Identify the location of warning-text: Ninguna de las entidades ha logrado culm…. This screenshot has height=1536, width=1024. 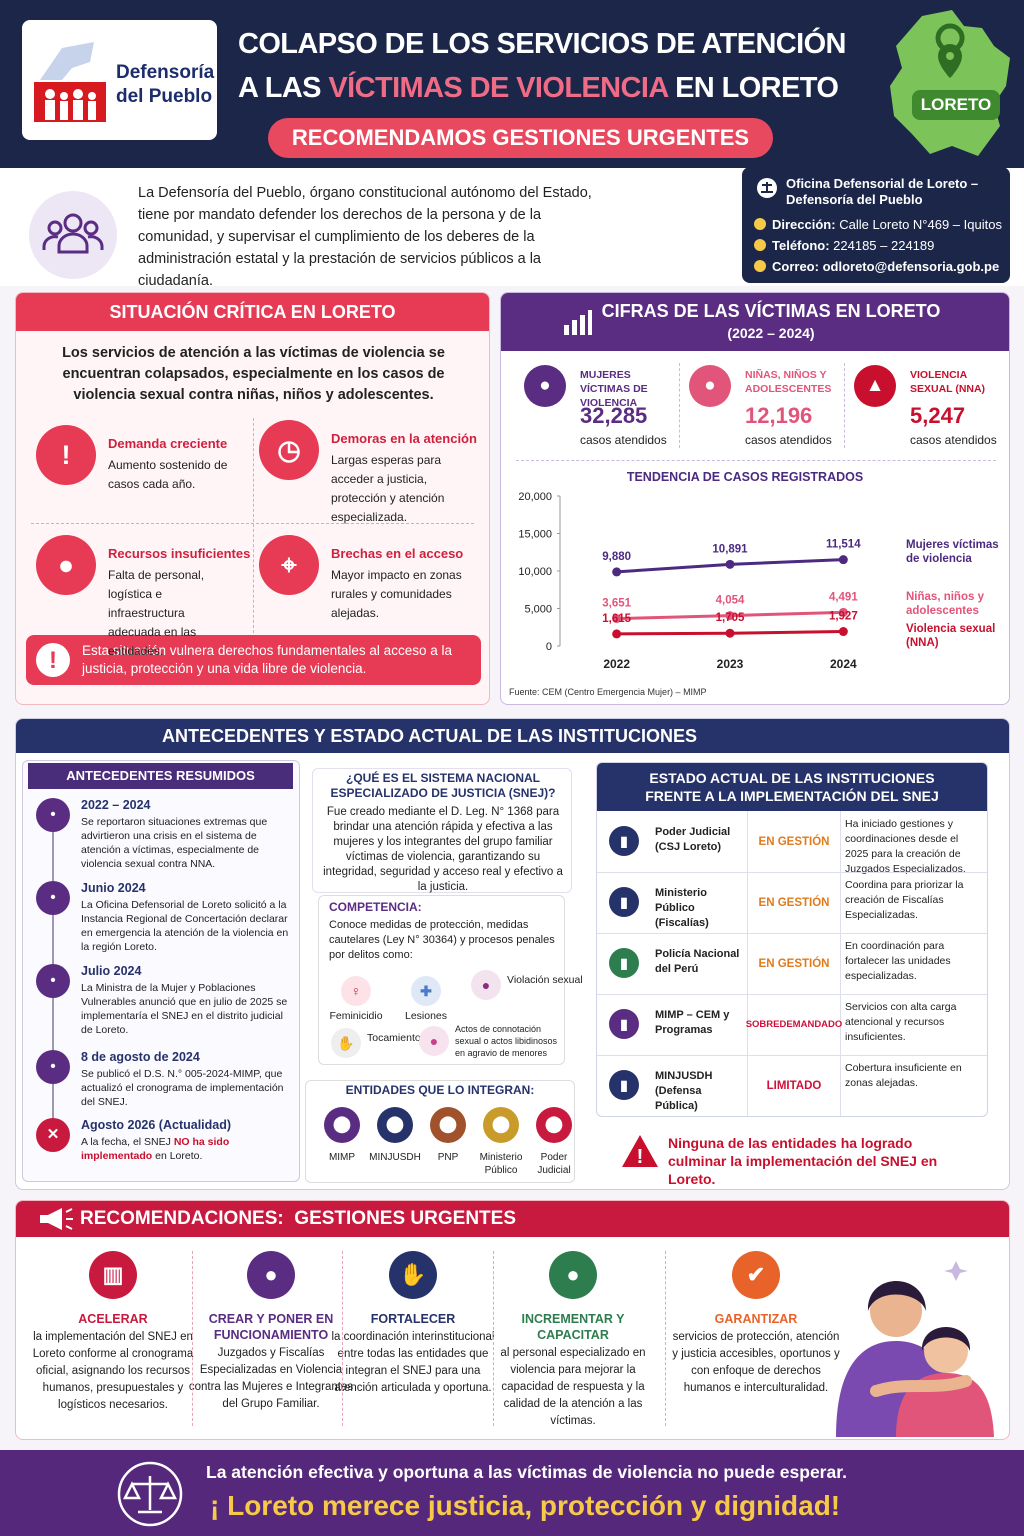
(803, 1161).